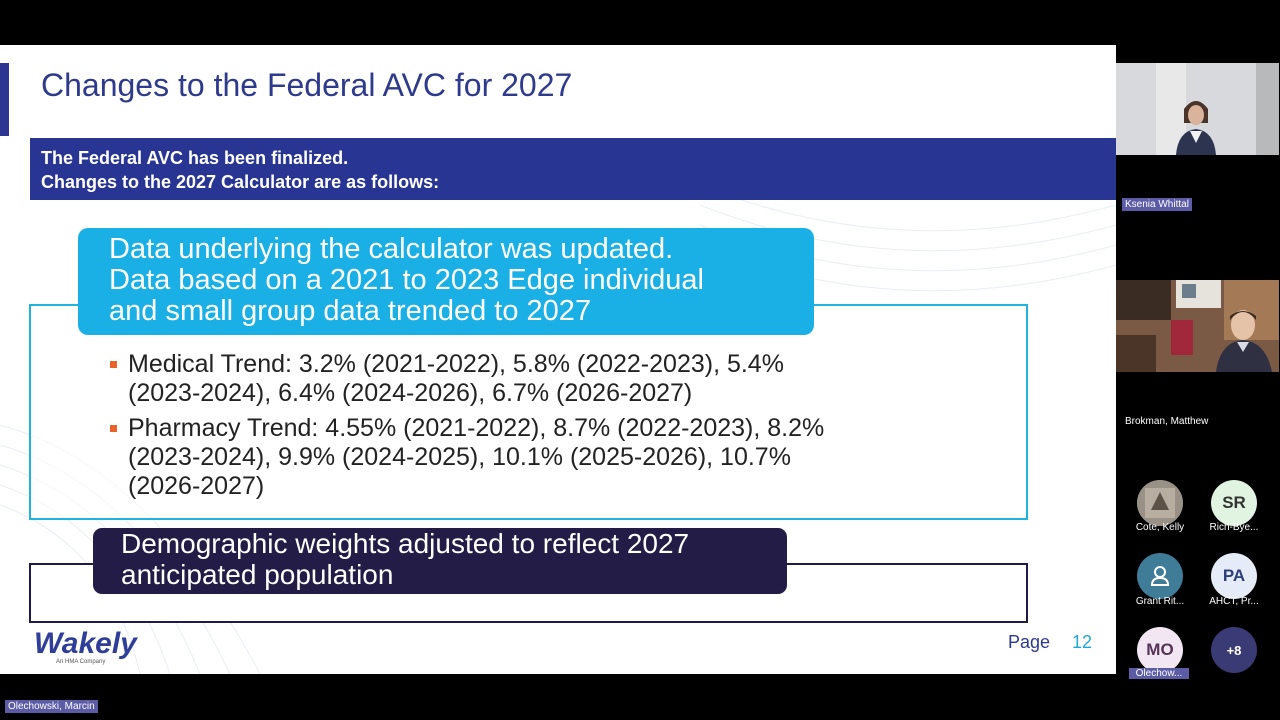 The width and height of the screenshot is (1280, 720). What do you see at coordinates (4, 99) in the screenshot?
I see `title-accent-bar` at bounding box center [4, 99].